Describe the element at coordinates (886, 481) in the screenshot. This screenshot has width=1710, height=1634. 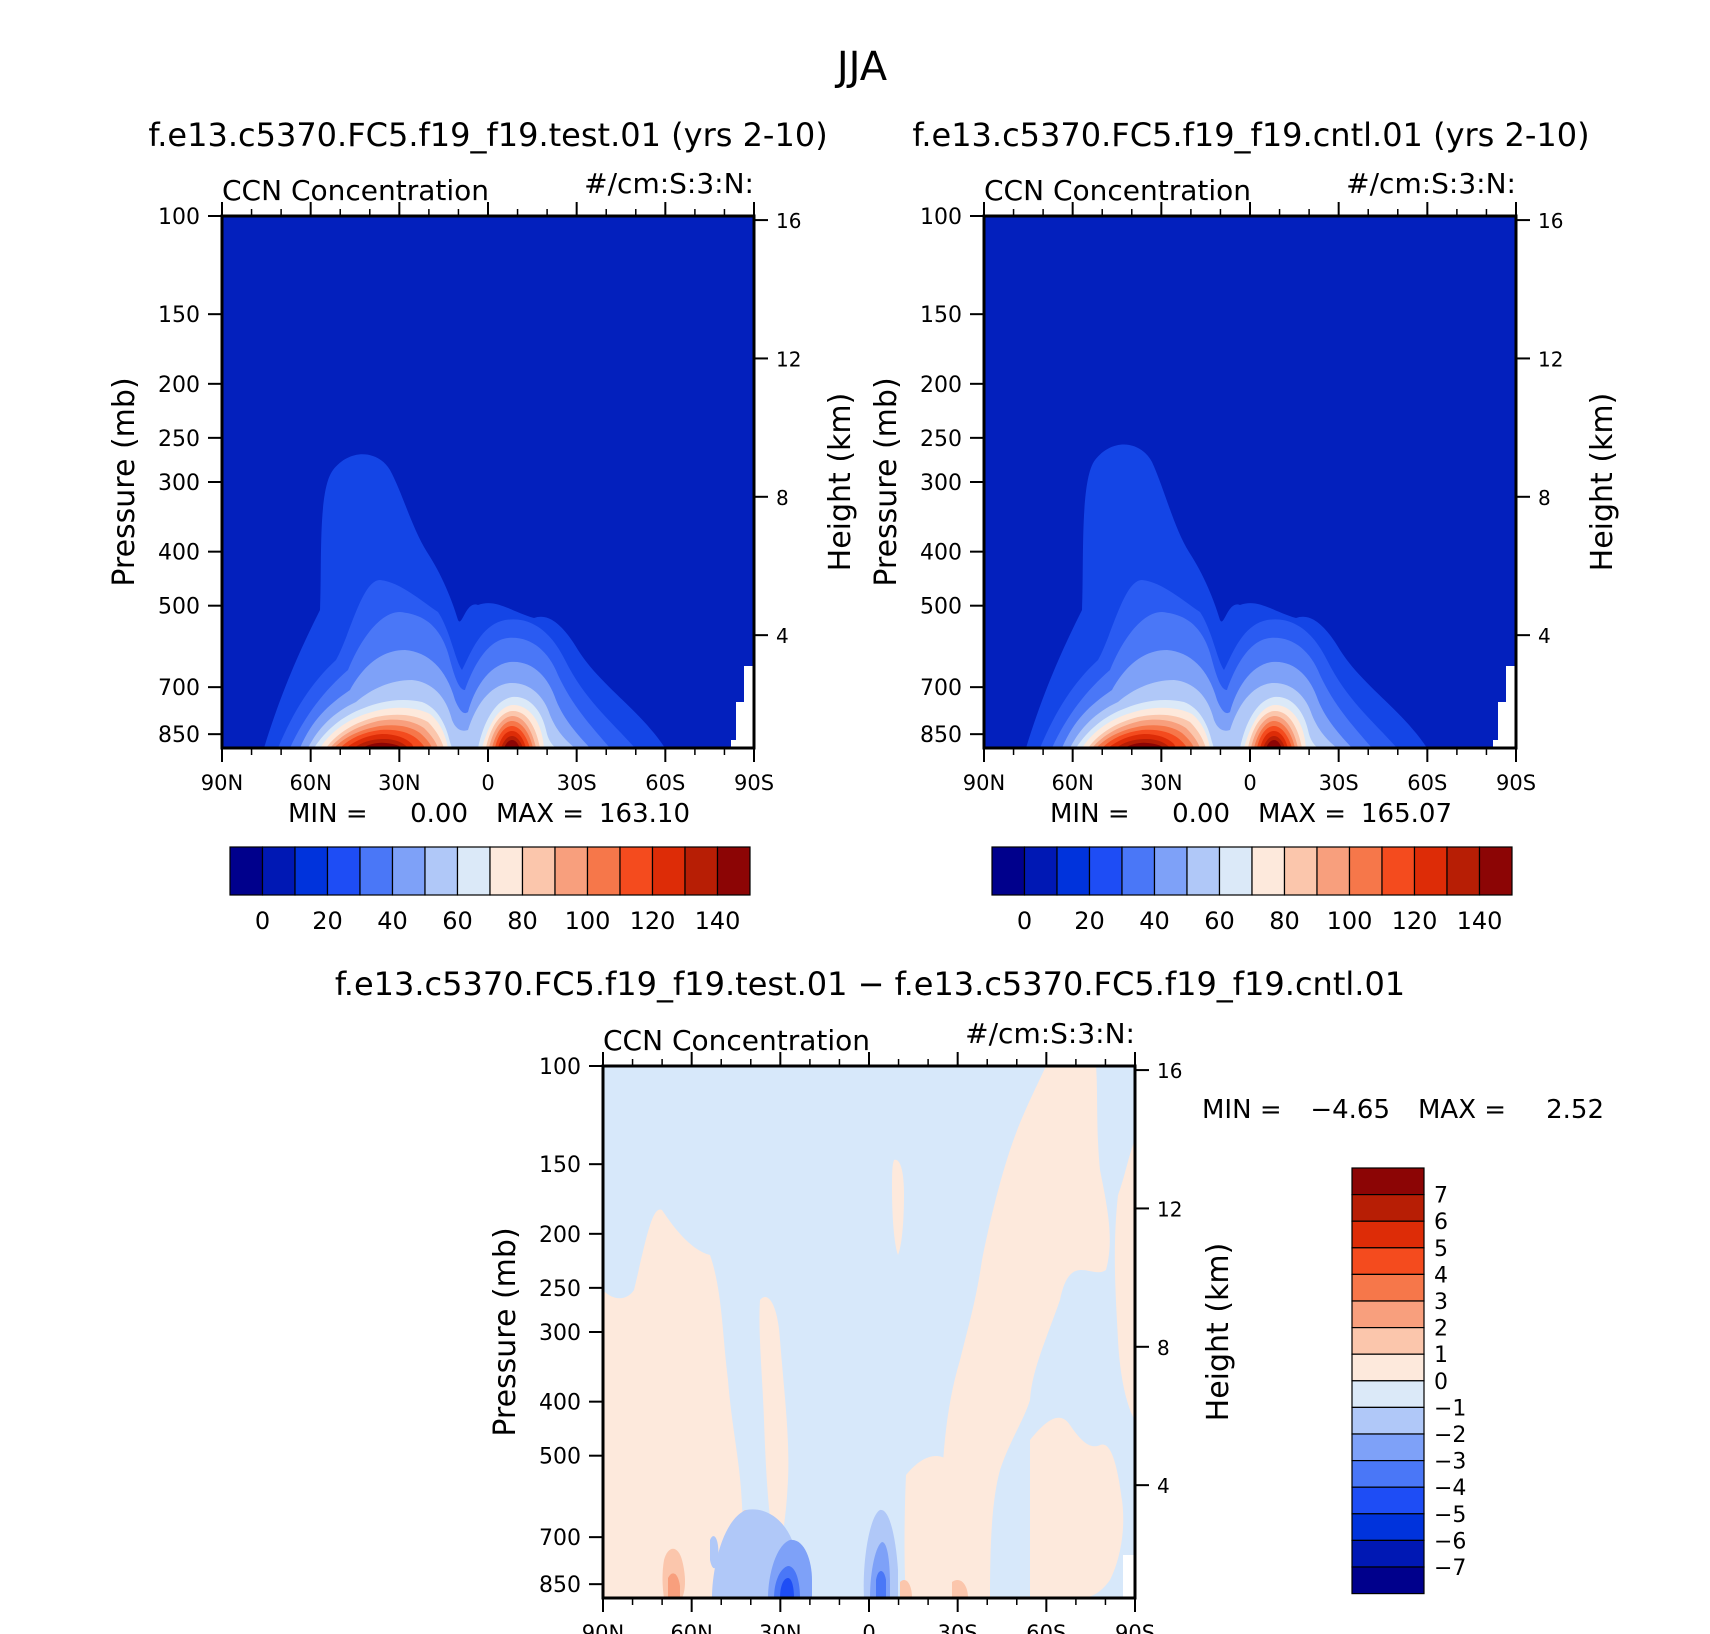
I see `panel-cntl-ylabel: Pressure (mb)` at that location.